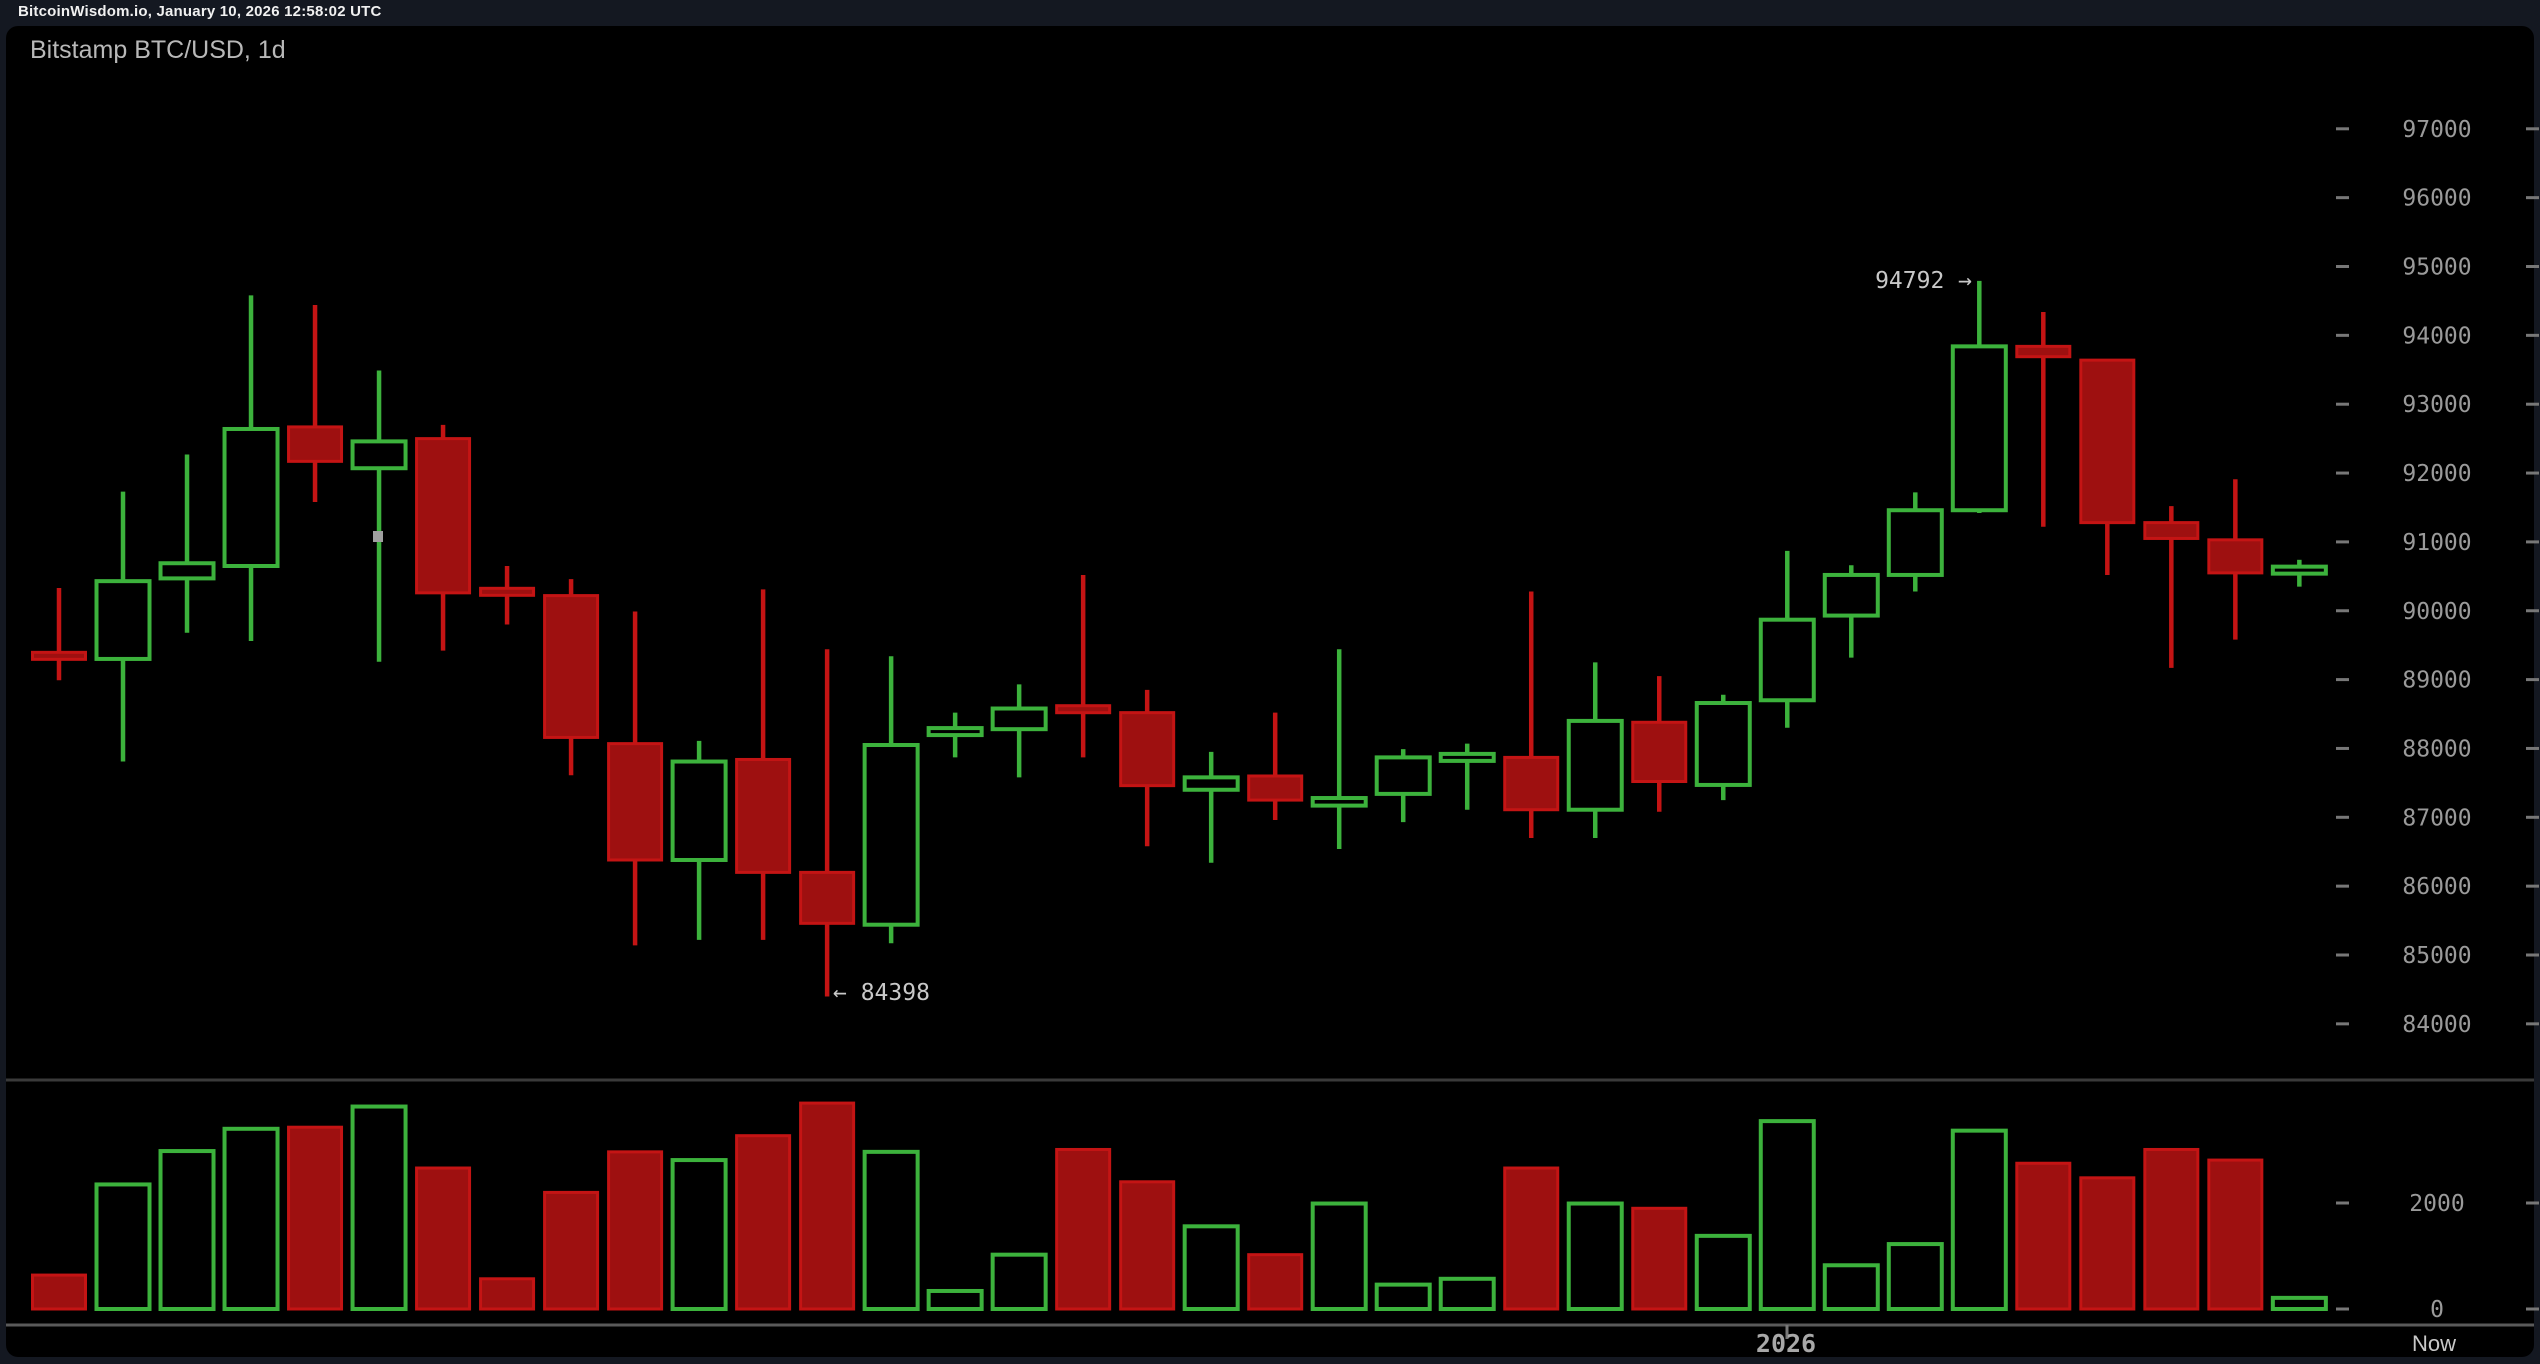 The width and height of the screenshot is (2540, 1364). I want to click on price-axis-label: 97000, so click(2436, 130).